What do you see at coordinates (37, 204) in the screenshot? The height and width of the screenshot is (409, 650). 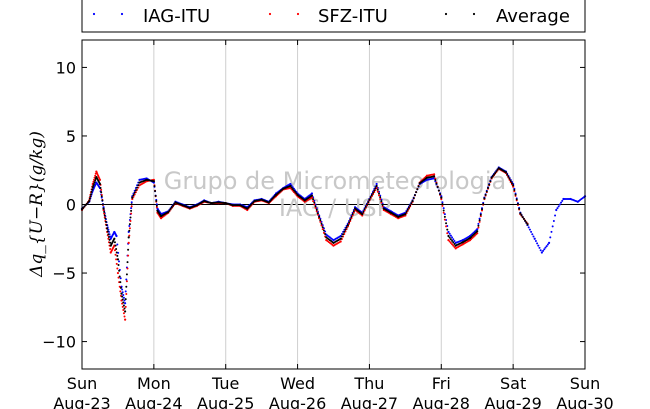 I see `y-axis-label: Δq_{U−R}(g/kg)` at bounding box center [37, 204].